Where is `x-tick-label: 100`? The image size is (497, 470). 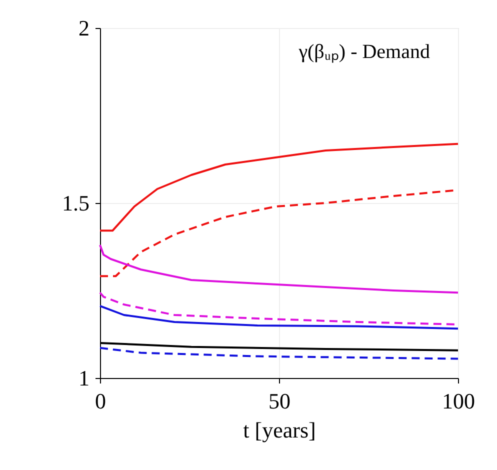 x-tick-label: 100 is located at coordinates (458, 401).